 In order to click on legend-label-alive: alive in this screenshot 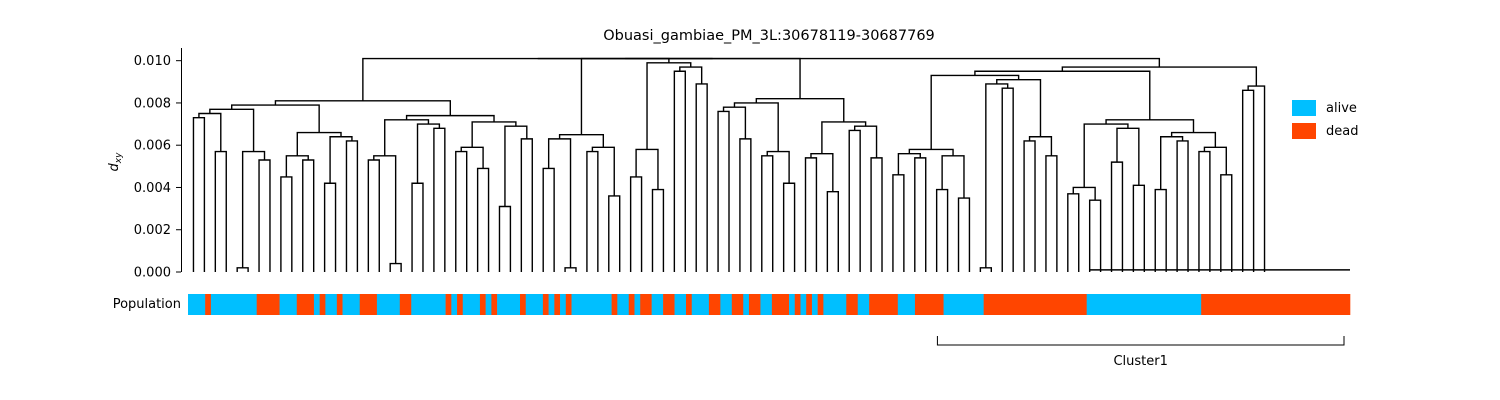, I will do `click(1341, 108)`.